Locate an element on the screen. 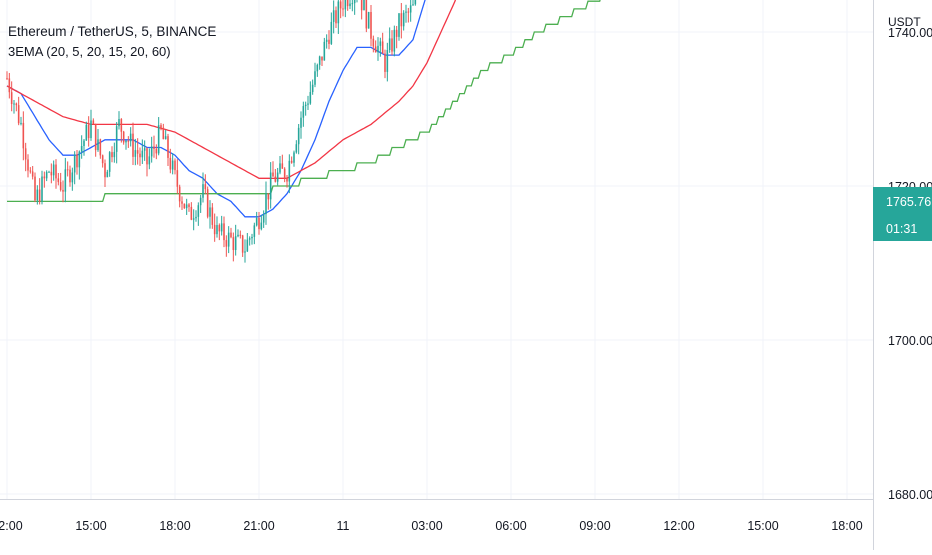  x-tick-label: 18:00 is located at coordinates (846, 526).